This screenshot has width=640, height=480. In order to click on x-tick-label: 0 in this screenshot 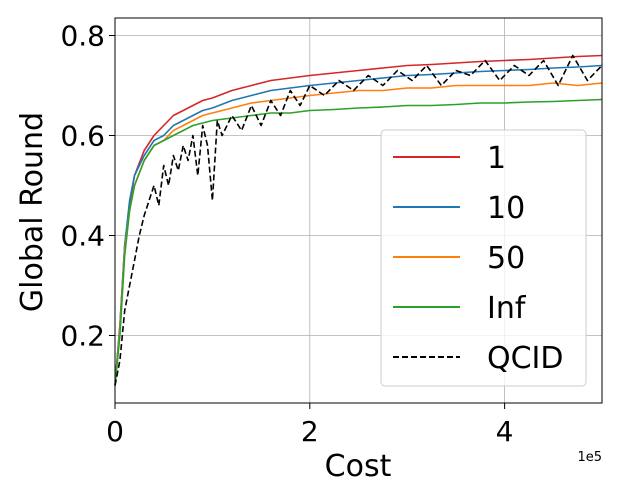, I will do `click(115, 431)`.